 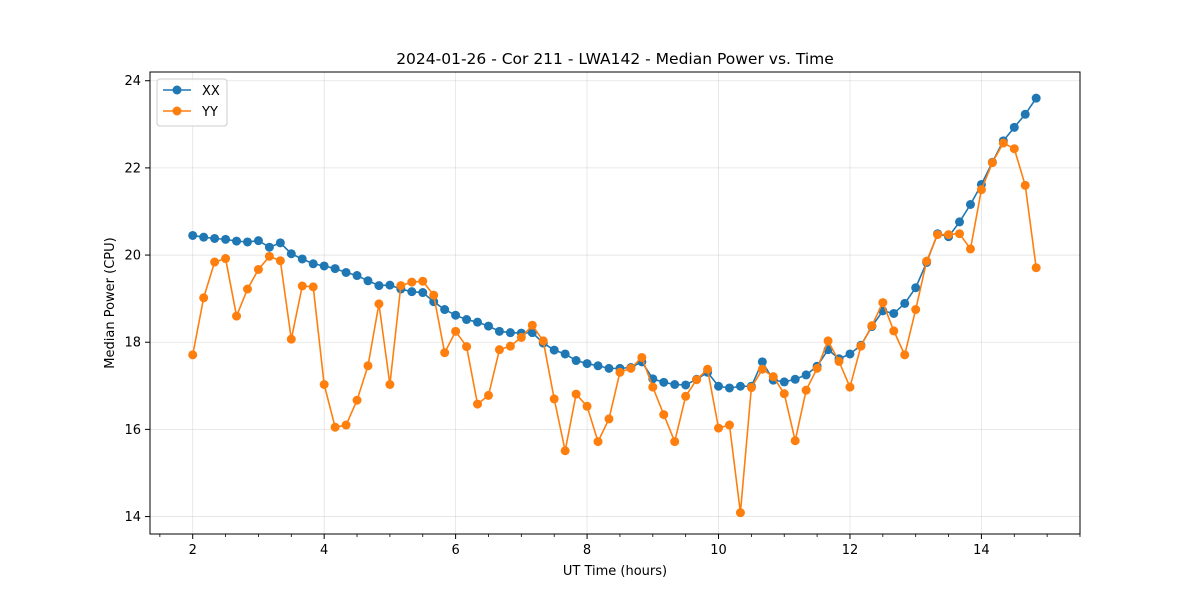 I want to click on y-tick-label: 16, so click(x=132, y=430).